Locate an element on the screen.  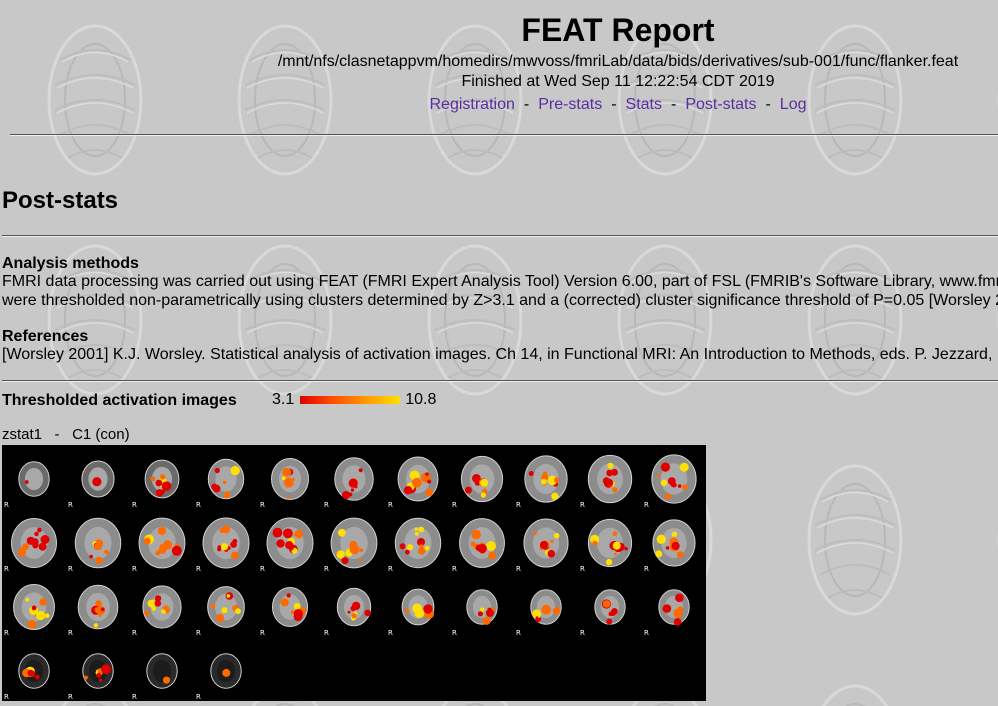
zstat-contrast: C1 (con) is located at coordinates (101, 434).